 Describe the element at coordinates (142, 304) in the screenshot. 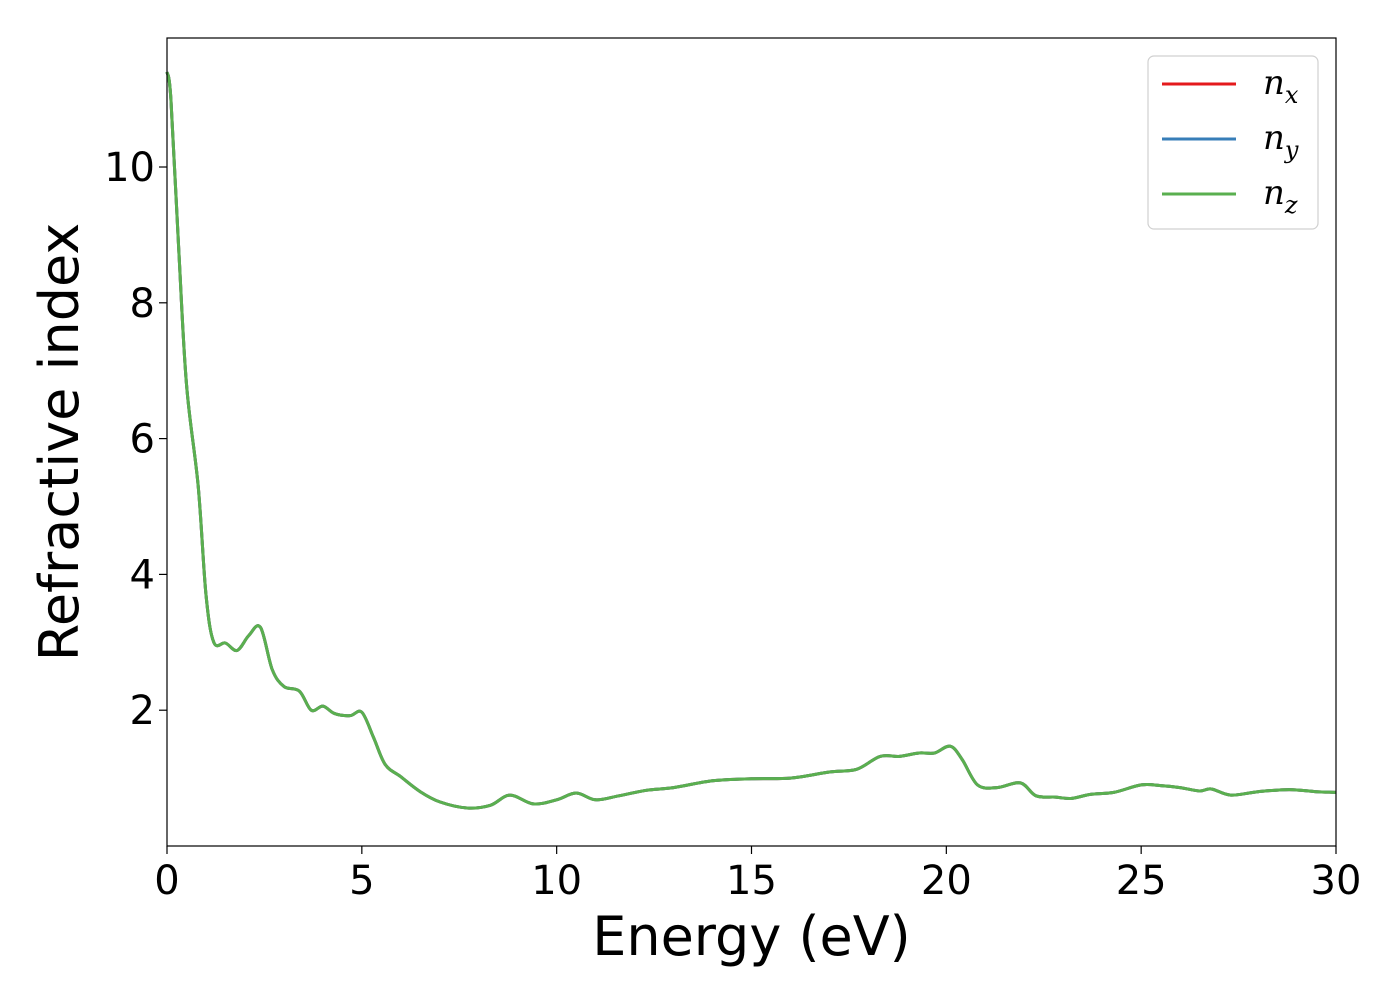

I see `y-tick-label: 8` at that location.